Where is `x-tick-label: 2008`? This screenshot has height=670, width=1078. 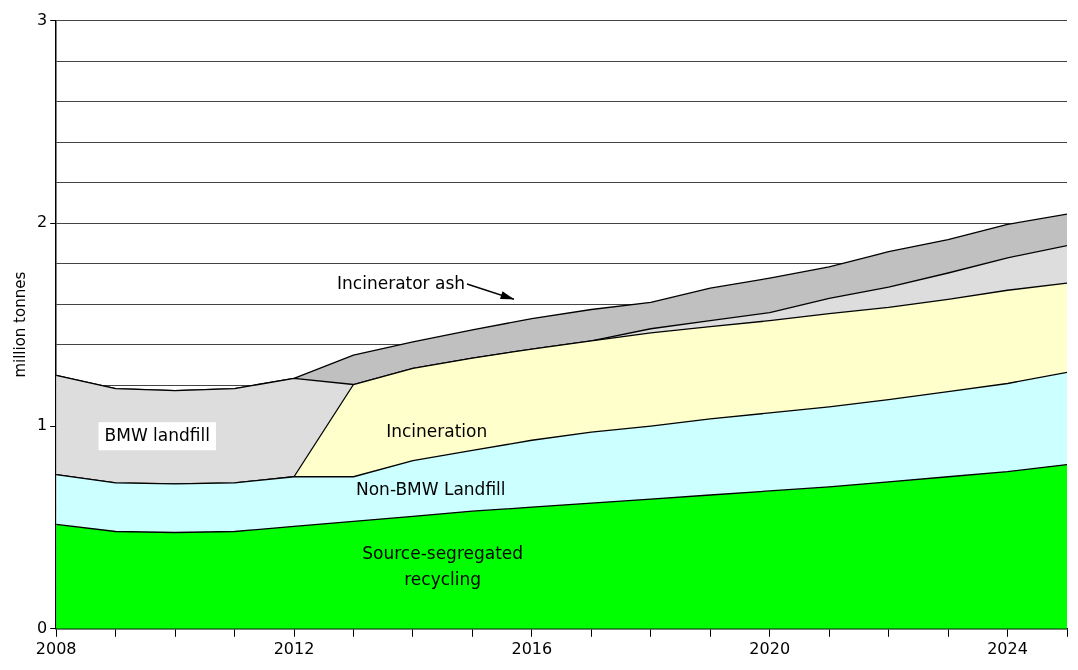 x-tick-label: 2008 is located at coordinates (56, 648).